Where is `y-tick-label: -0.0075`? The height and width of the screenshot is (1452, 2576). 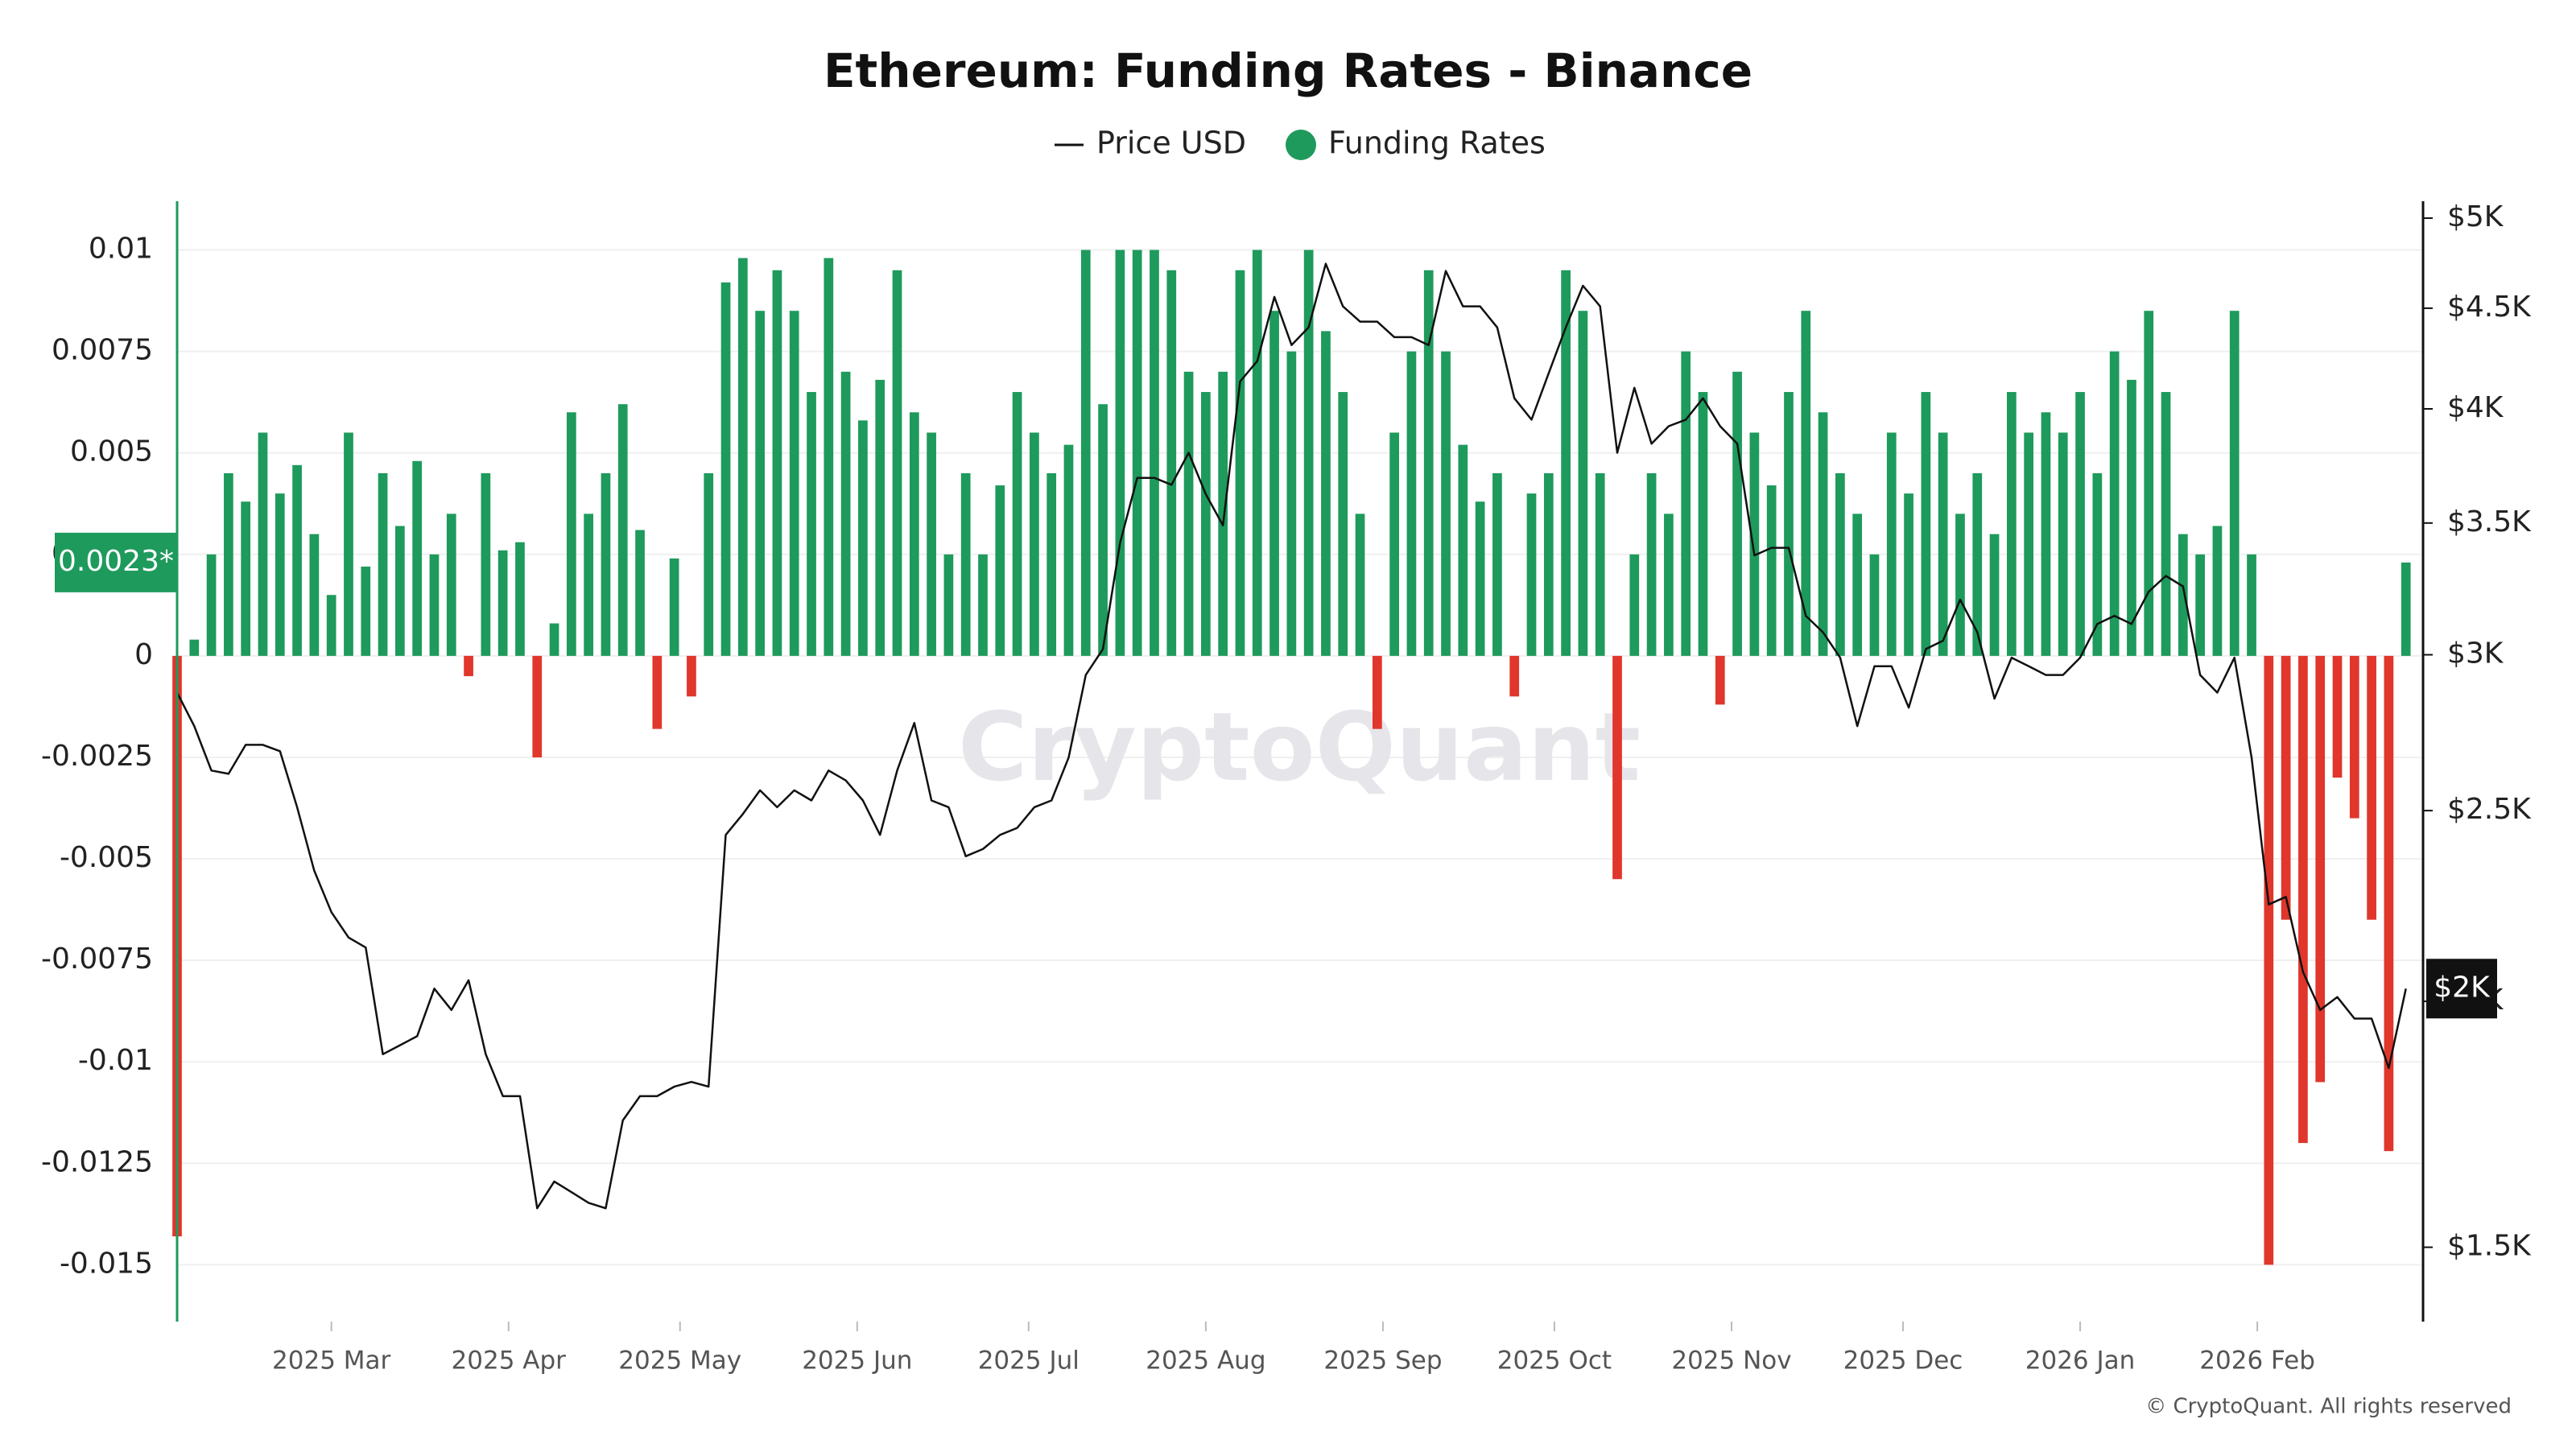
y-tick-label: -0.0075 is located at coordinates (97, 959).